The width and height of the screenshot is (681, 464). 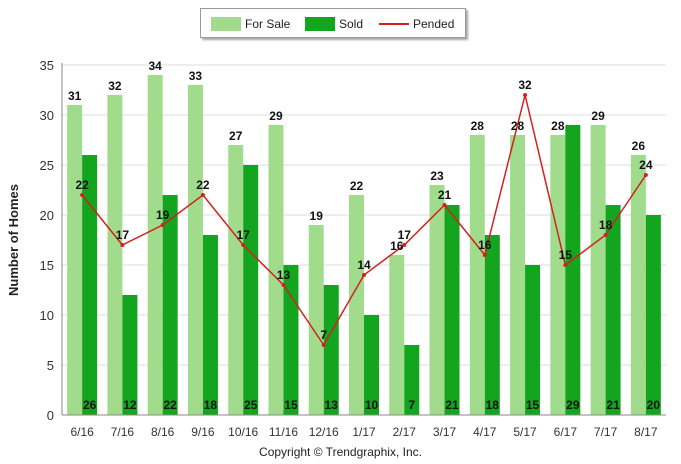 I want to click on data-label-pended: 19, so click(x=163, y=215).